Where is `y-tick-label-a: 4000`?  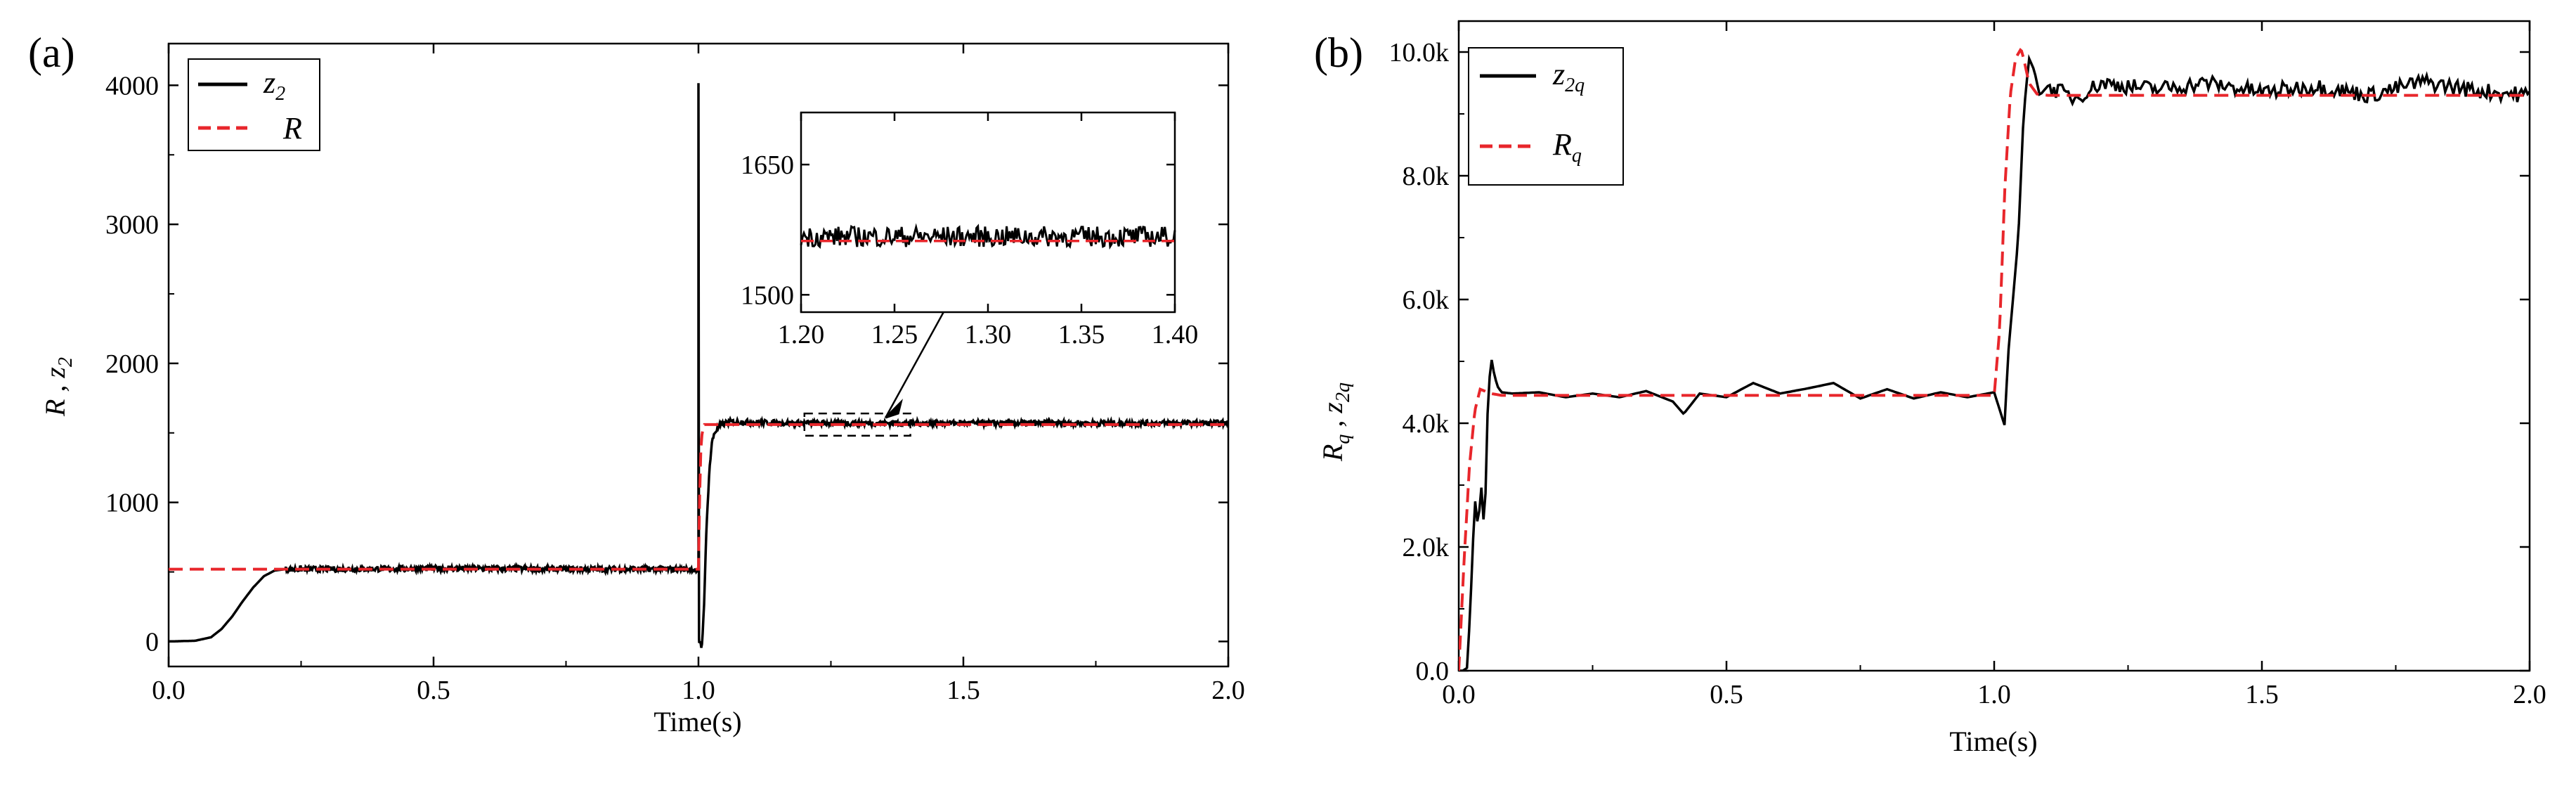 y-tick-label-a: 4000 is located at coordinates (132, 86).